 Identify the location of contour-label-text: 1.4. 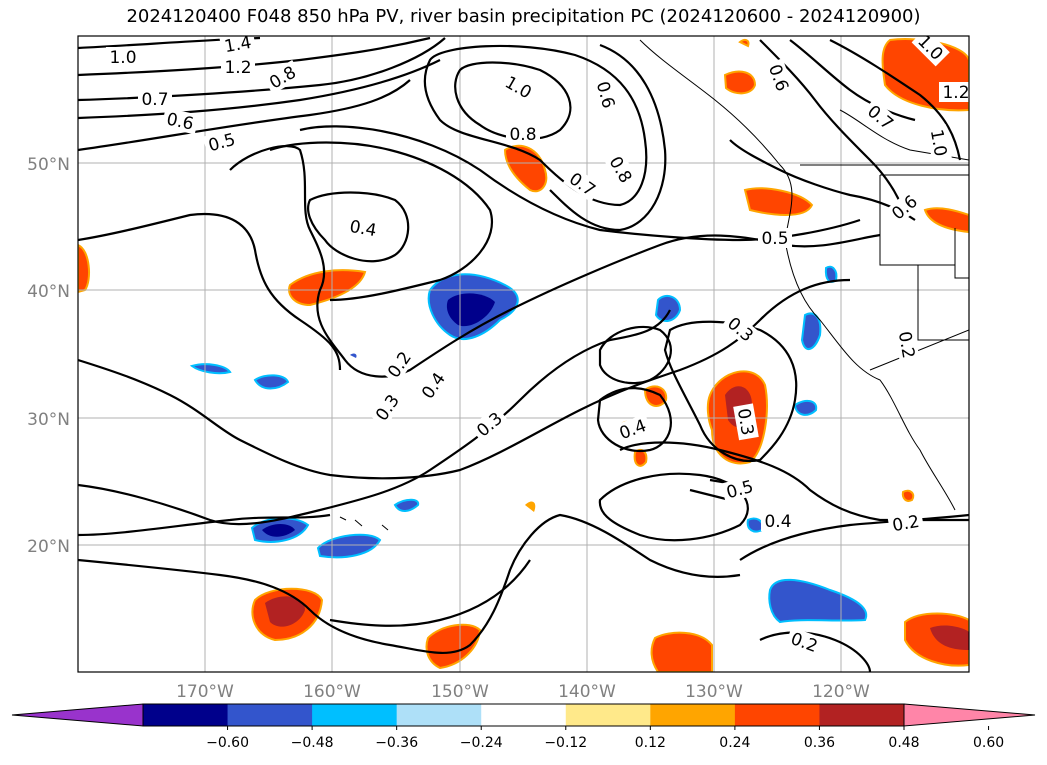
(238, 45).